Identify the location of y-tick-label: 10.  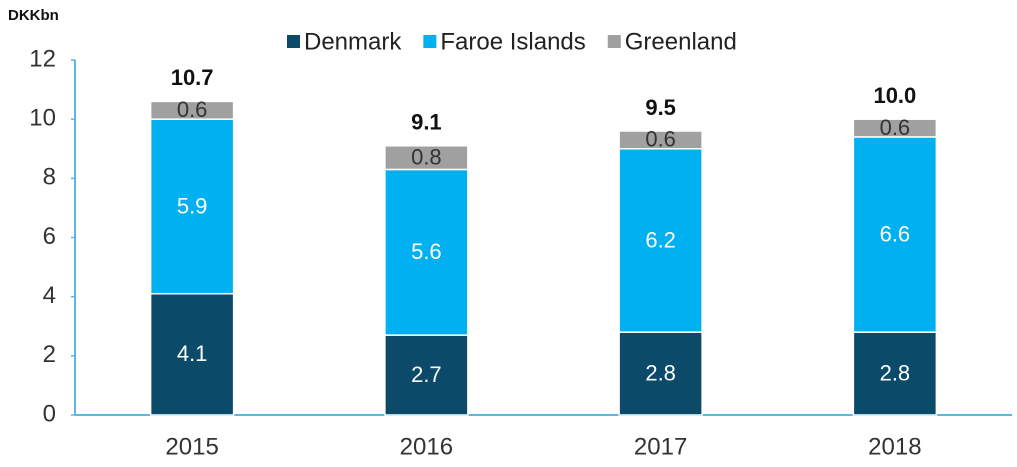
(42, 118).